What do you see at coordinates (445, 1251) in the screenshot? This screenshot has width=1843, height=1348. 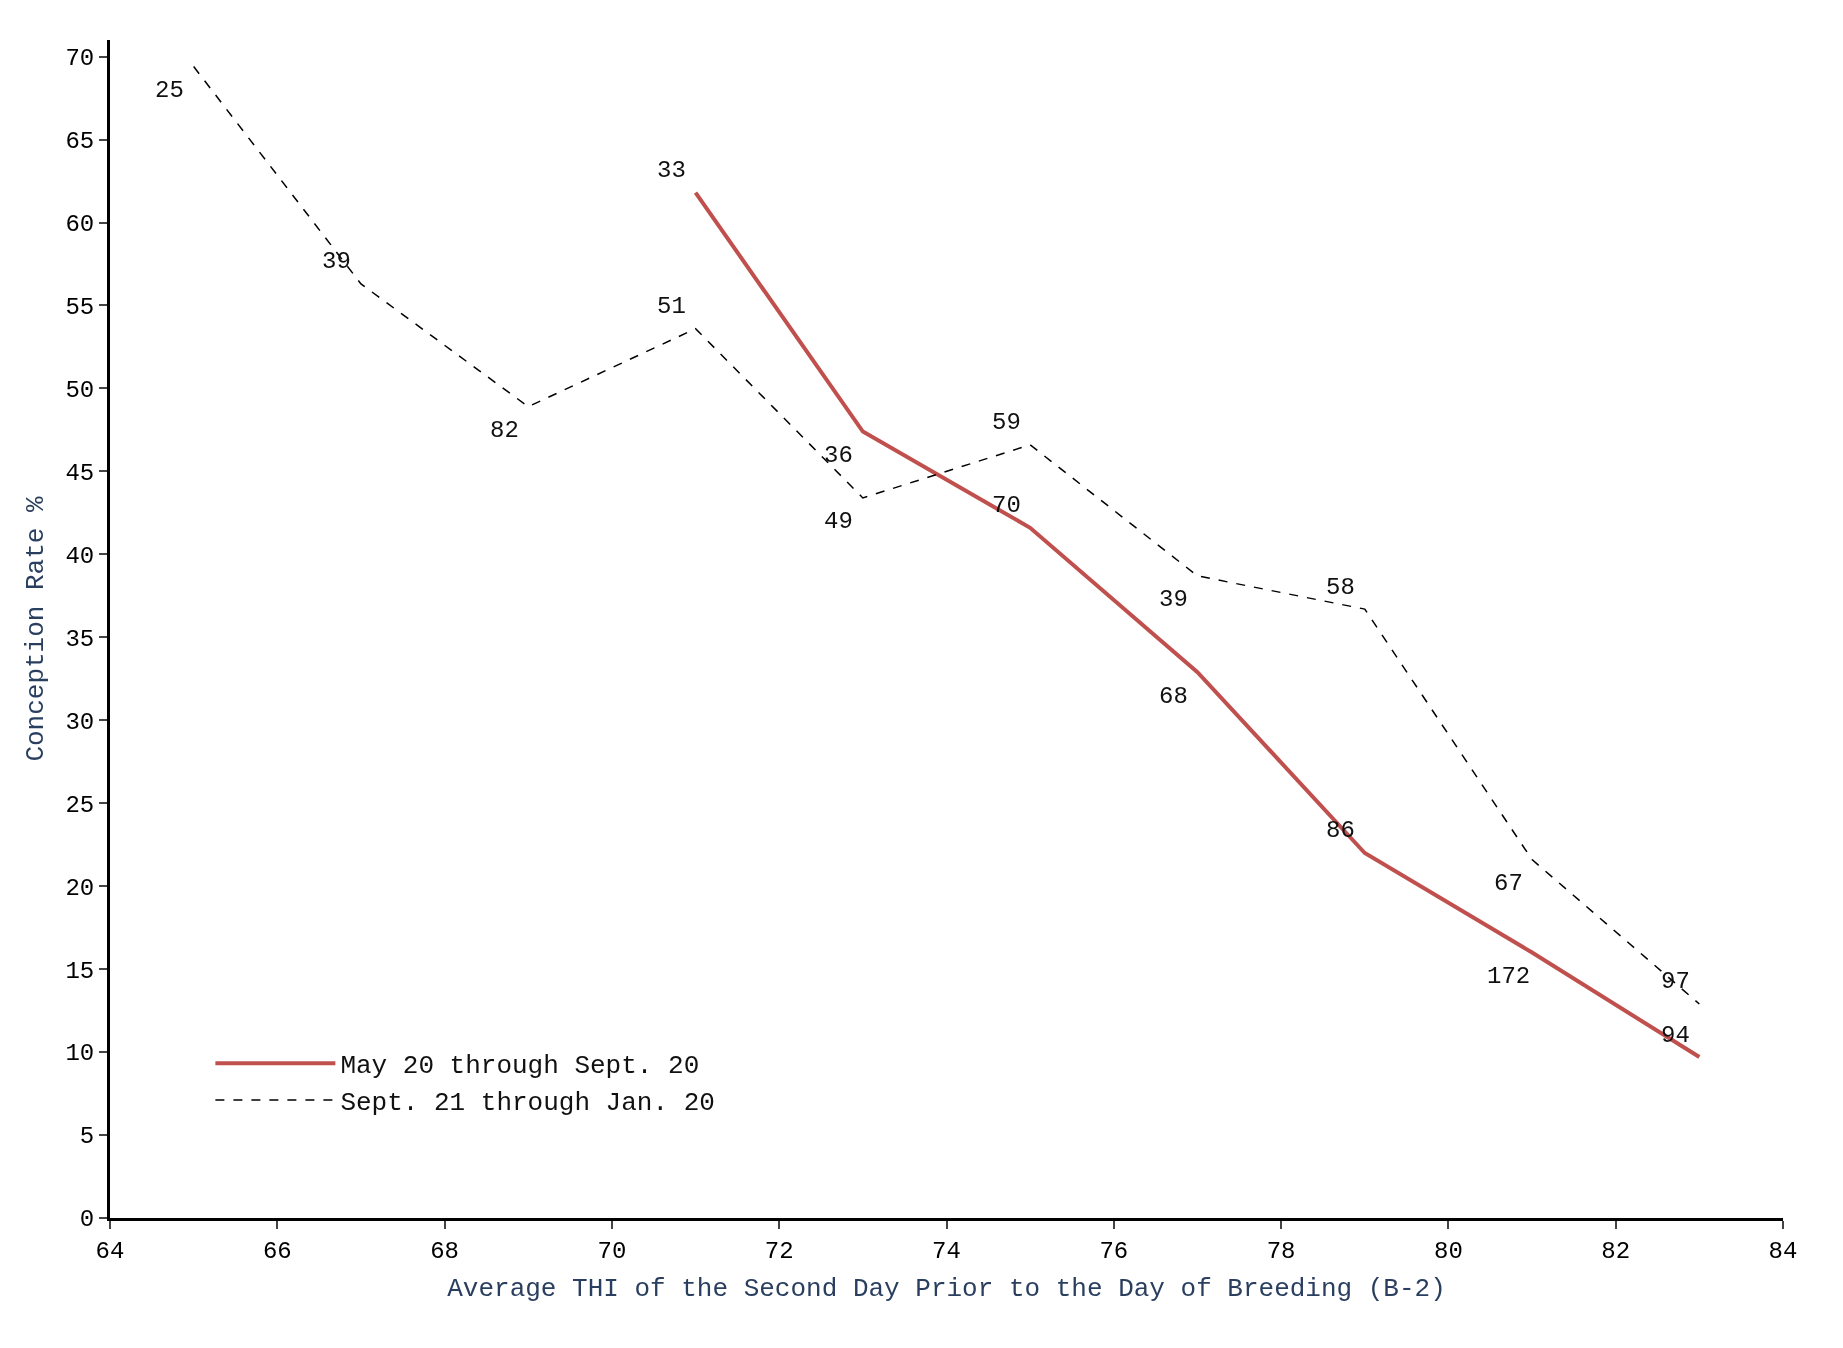 I see `x-tick-label: 68` at bounding box center [445, 1251].